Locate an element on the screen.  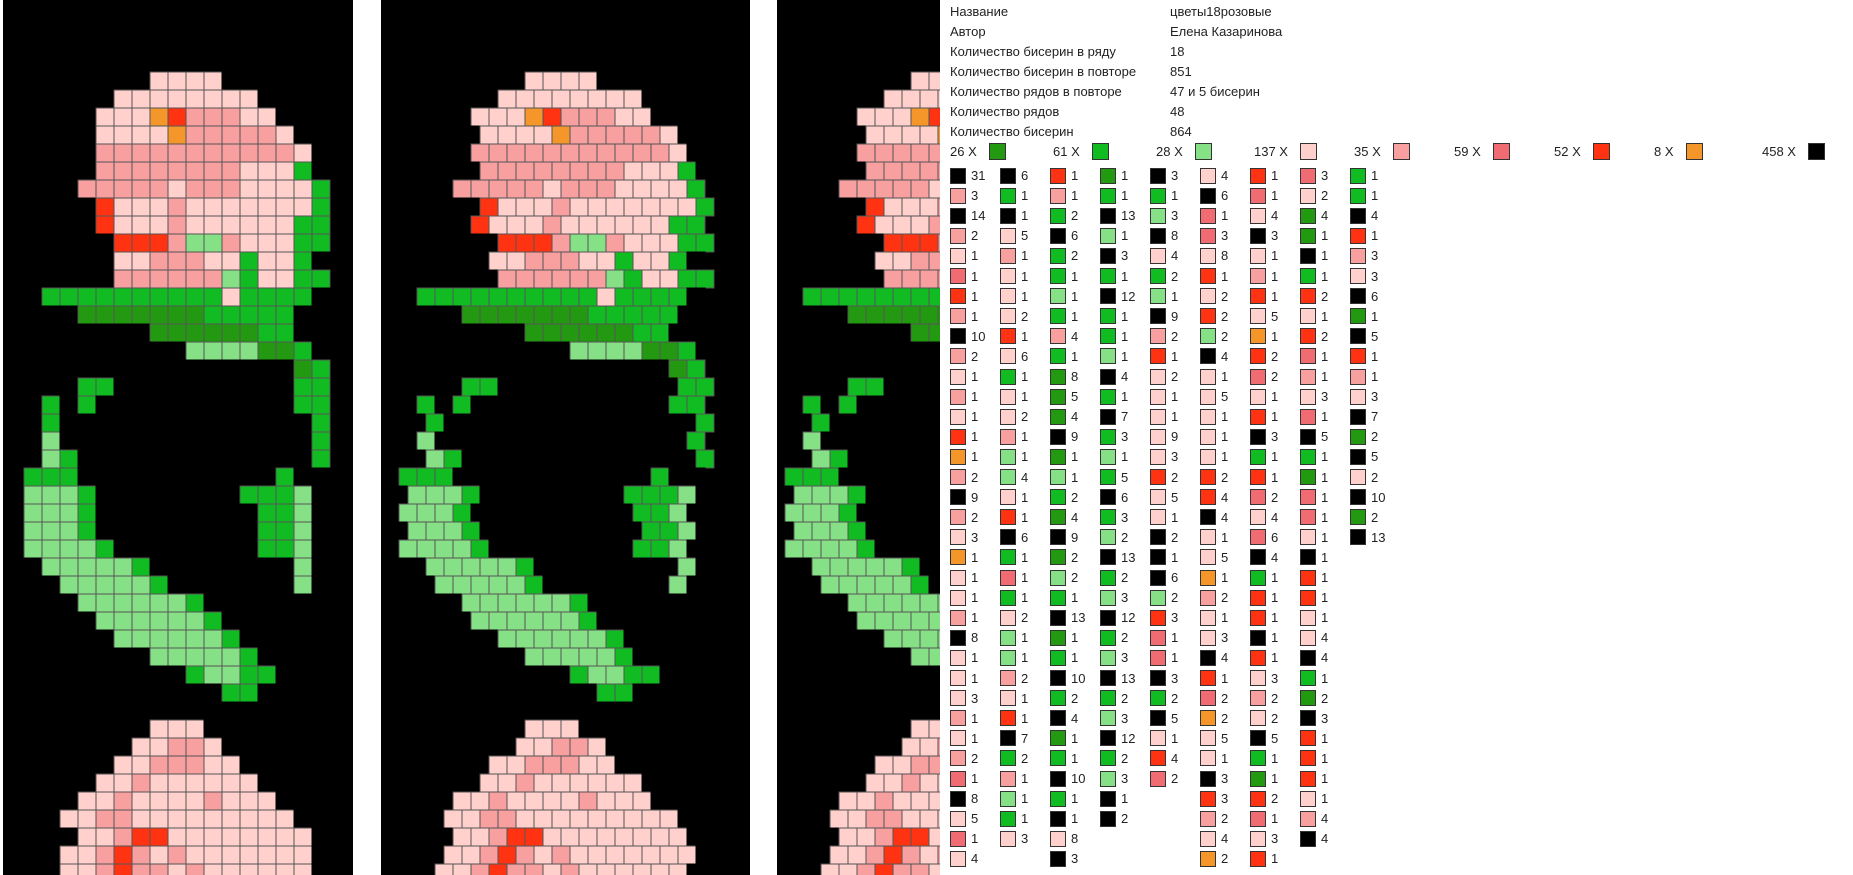
bead-sequence-item: 14 is located at coordinates (967, 215).